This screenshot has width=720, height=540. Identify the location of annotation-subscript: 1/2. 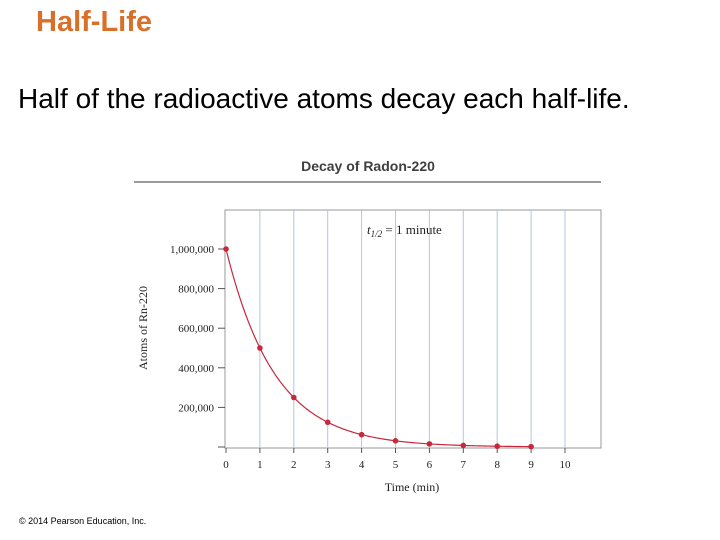
(377, 234).